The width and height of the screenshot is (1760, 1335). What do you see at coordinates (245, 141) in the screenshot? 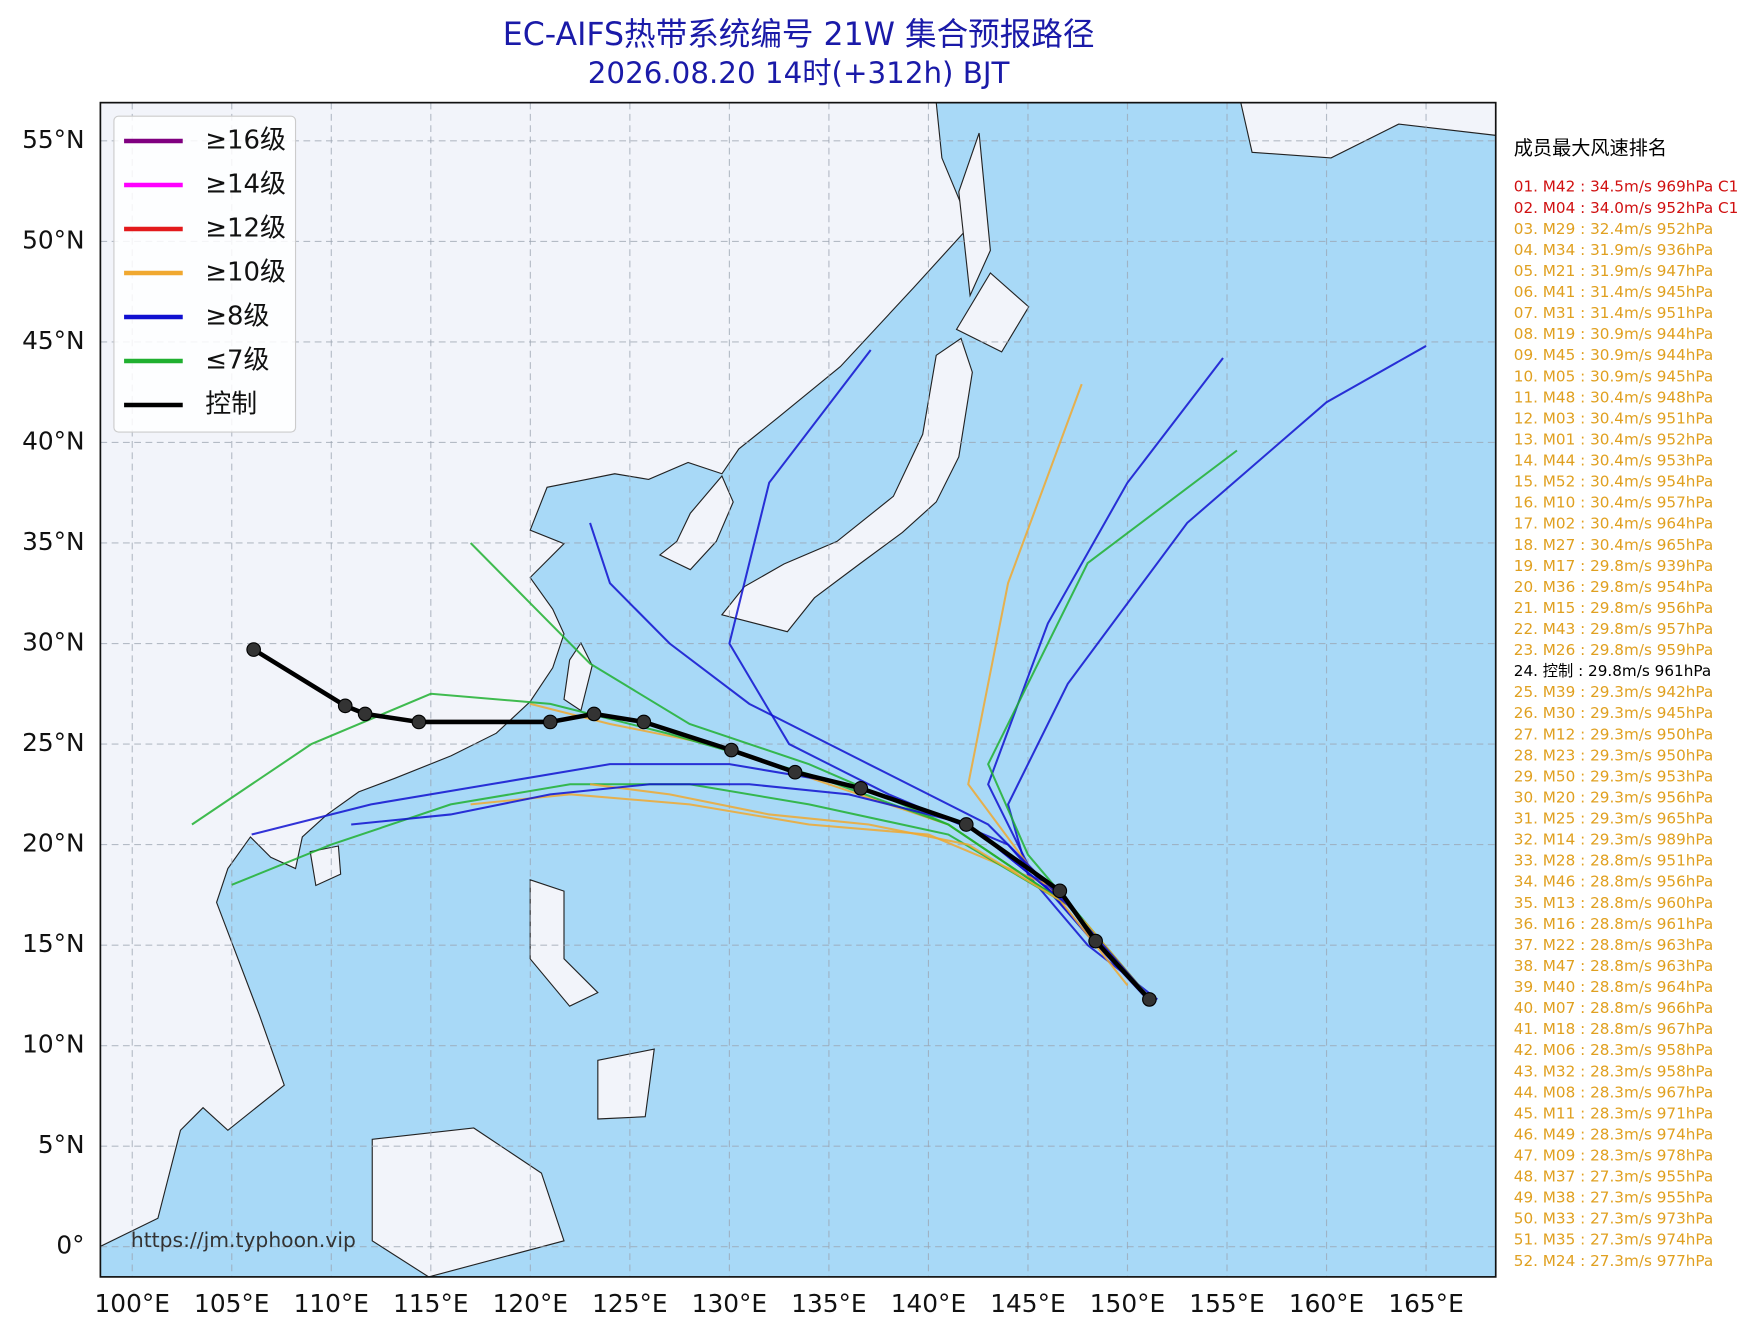
I see `legend-label: ≥16级` at bounding box center [245, 141].